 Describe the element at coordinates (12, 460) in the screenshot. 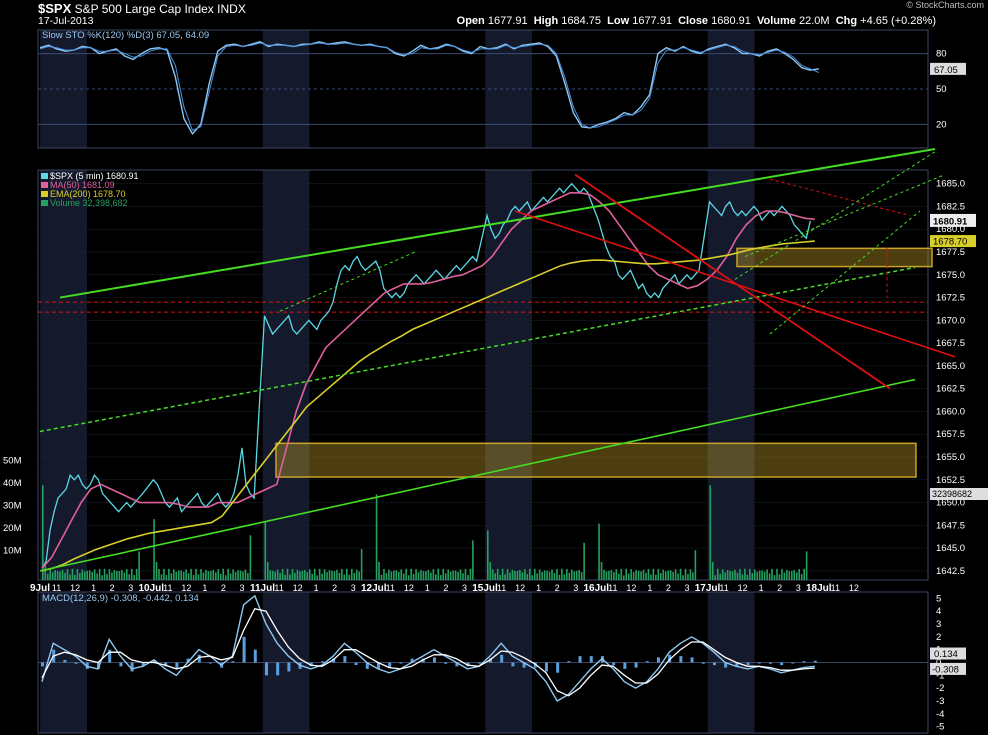

I see `volume-ytick: 50M` at that location.